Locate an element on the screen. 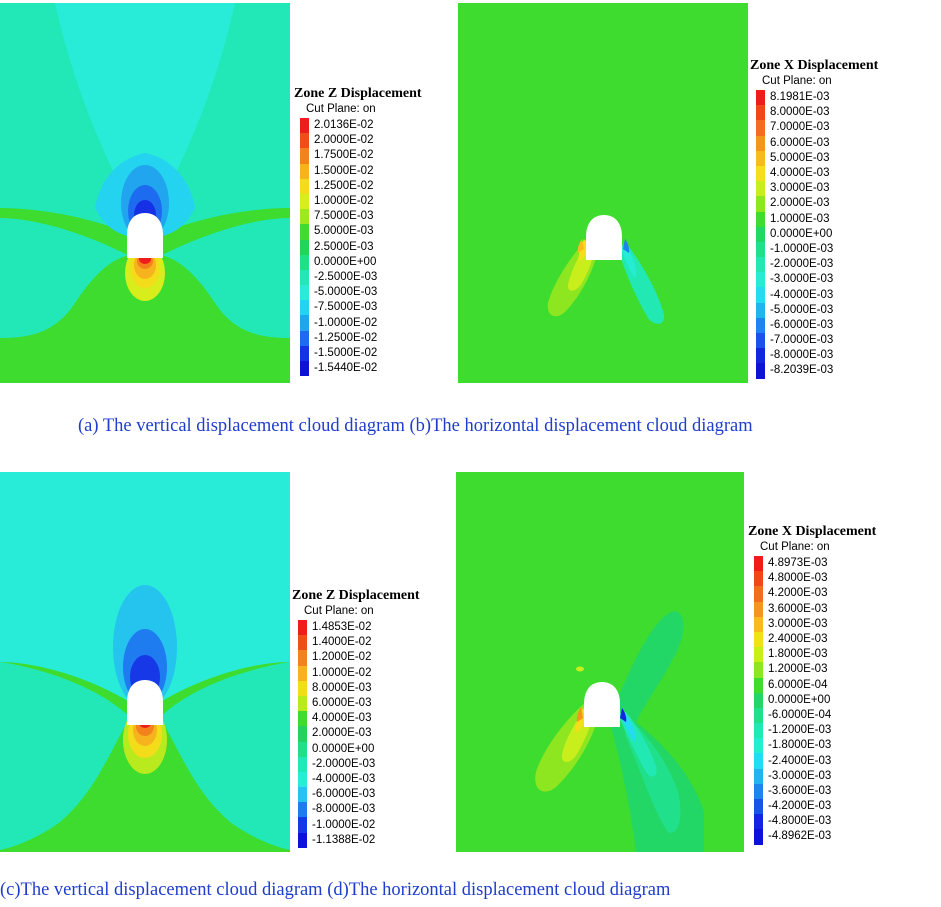 The width and height of the screenshot is (941, 907). legend-level: -2.4000E-03 is located at coordinates (815, 761).